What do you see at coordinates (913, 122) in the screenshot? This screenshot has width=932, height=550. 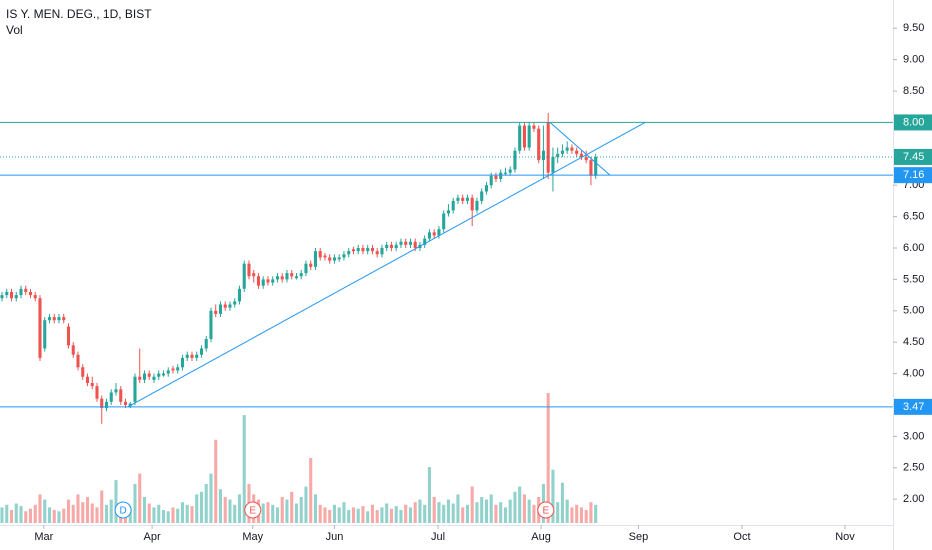 I see `price-label: 8.00` at bounding box center [913, 122].